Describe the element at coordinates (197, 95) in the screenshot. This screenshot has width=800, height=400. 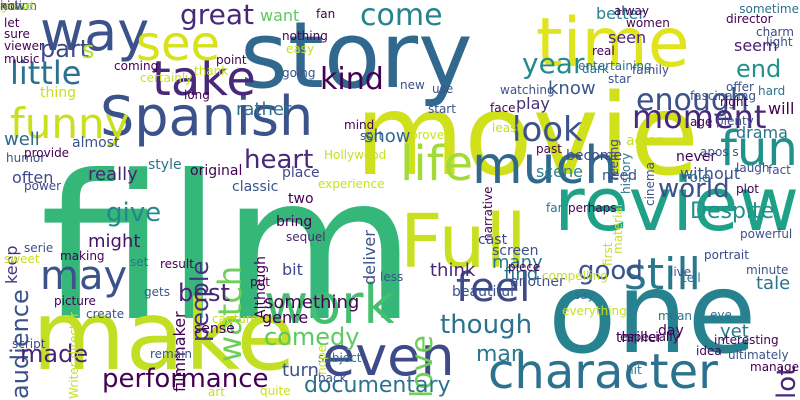
I see `cloud-word: long` at that location.